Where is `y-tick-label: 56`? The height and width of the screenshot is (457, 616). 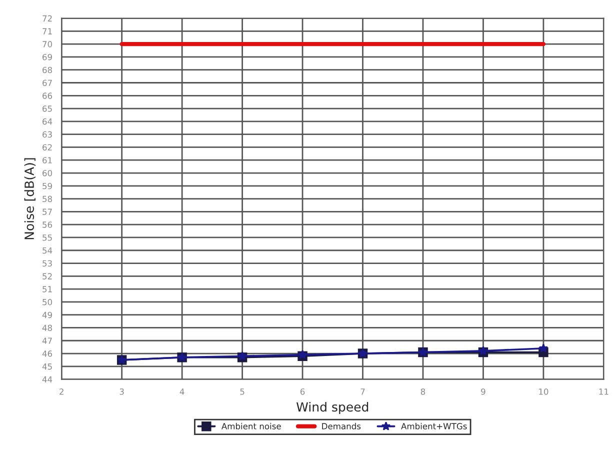
y-tick-label: 56 is located at coordinates (47, 225).